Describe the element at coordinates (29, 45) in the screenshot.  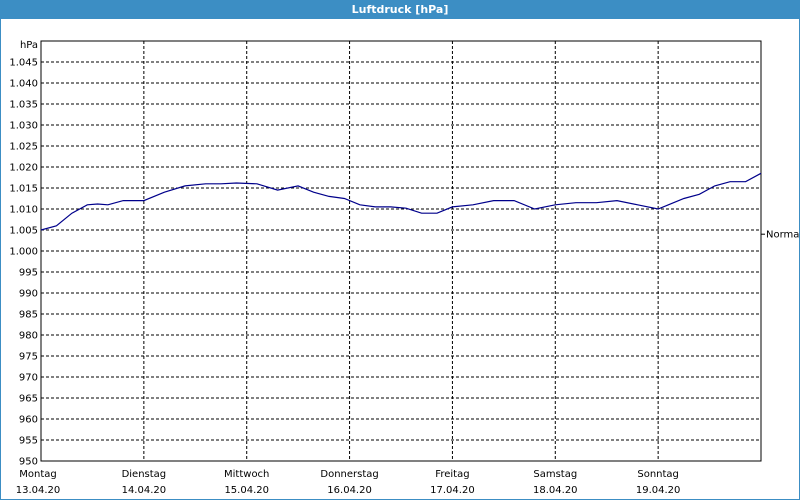
I see `y-axis-label: hPa` at that location.